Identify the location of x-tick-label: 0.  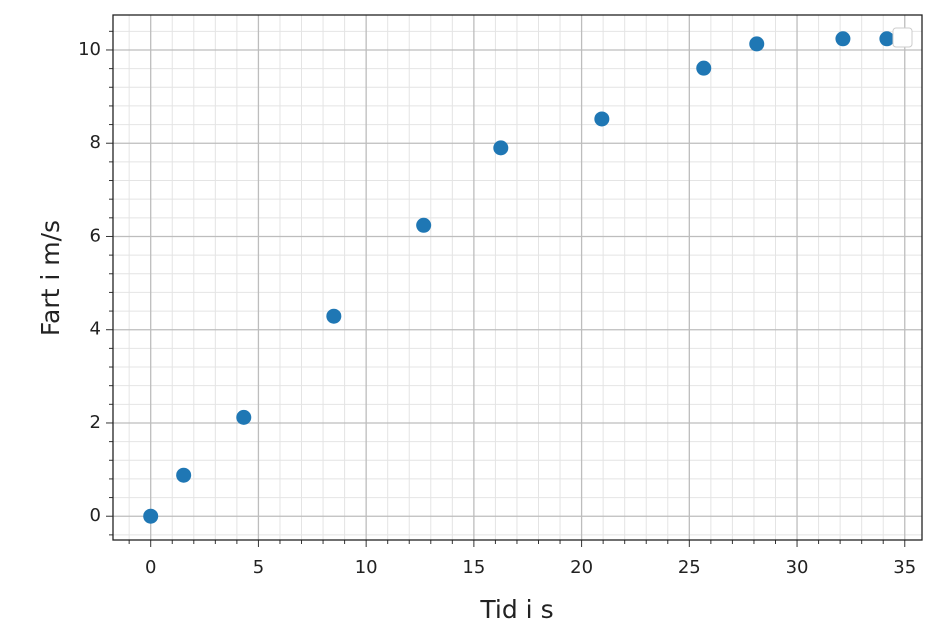
(150, 567).